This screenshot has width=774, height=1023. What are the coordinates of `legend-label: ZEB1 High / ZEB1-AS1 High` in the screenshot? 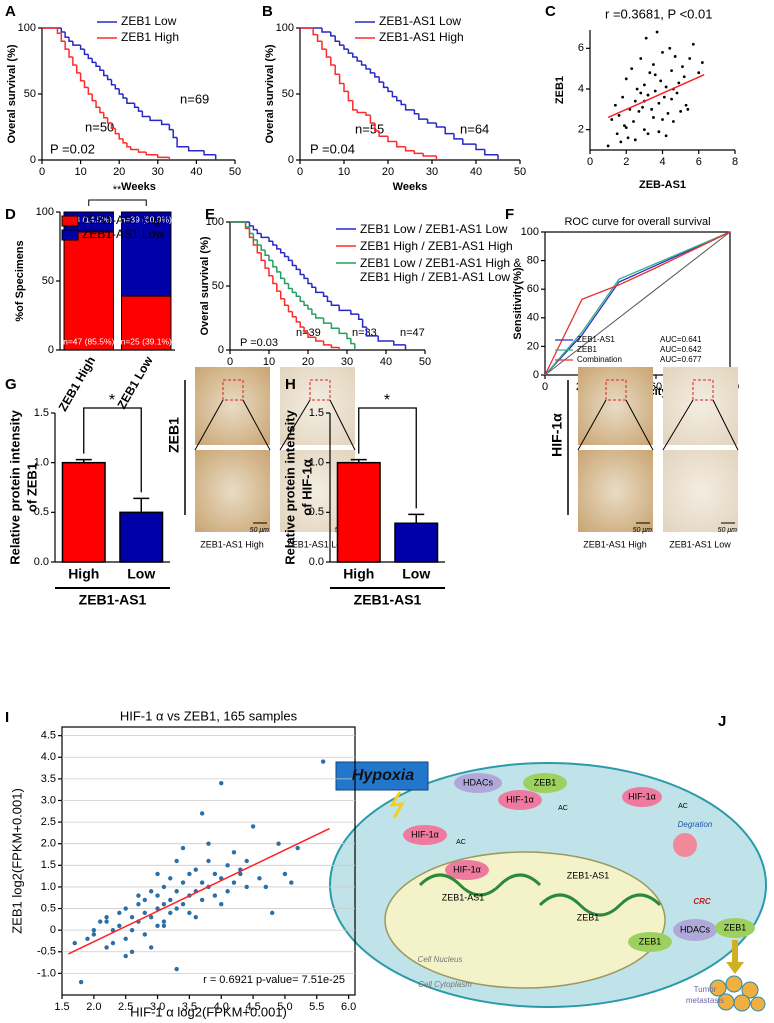 It's located at (436, 246).